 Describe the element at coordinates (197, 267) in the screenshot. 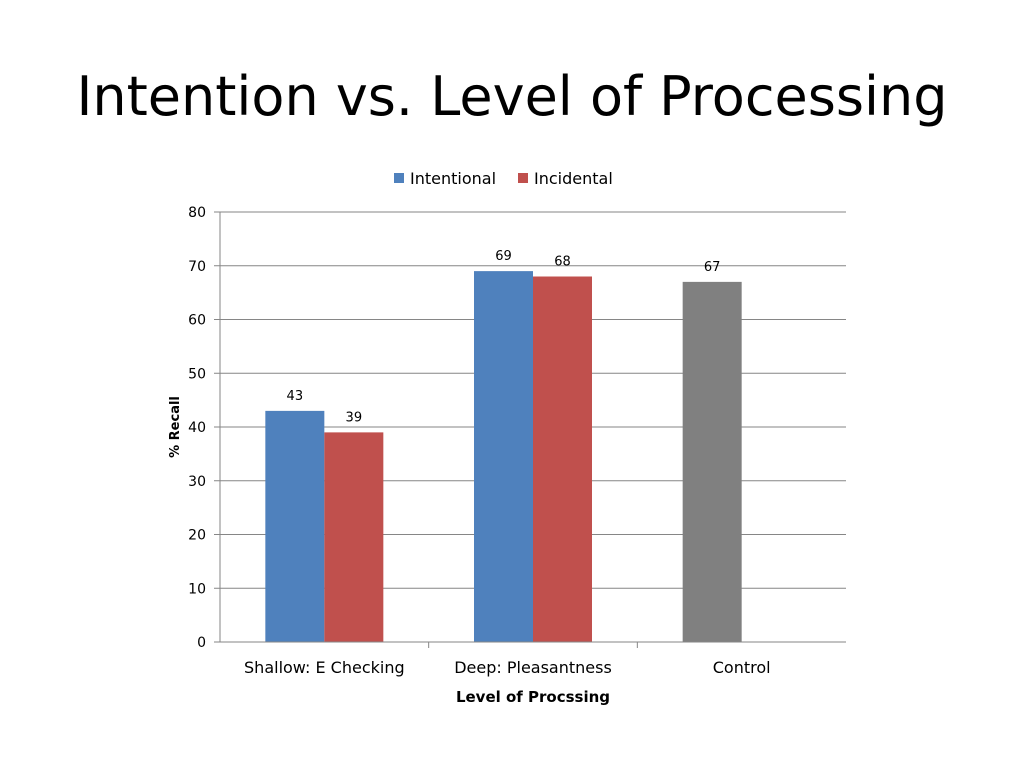

I see `y-tick-label: 70` at that location.